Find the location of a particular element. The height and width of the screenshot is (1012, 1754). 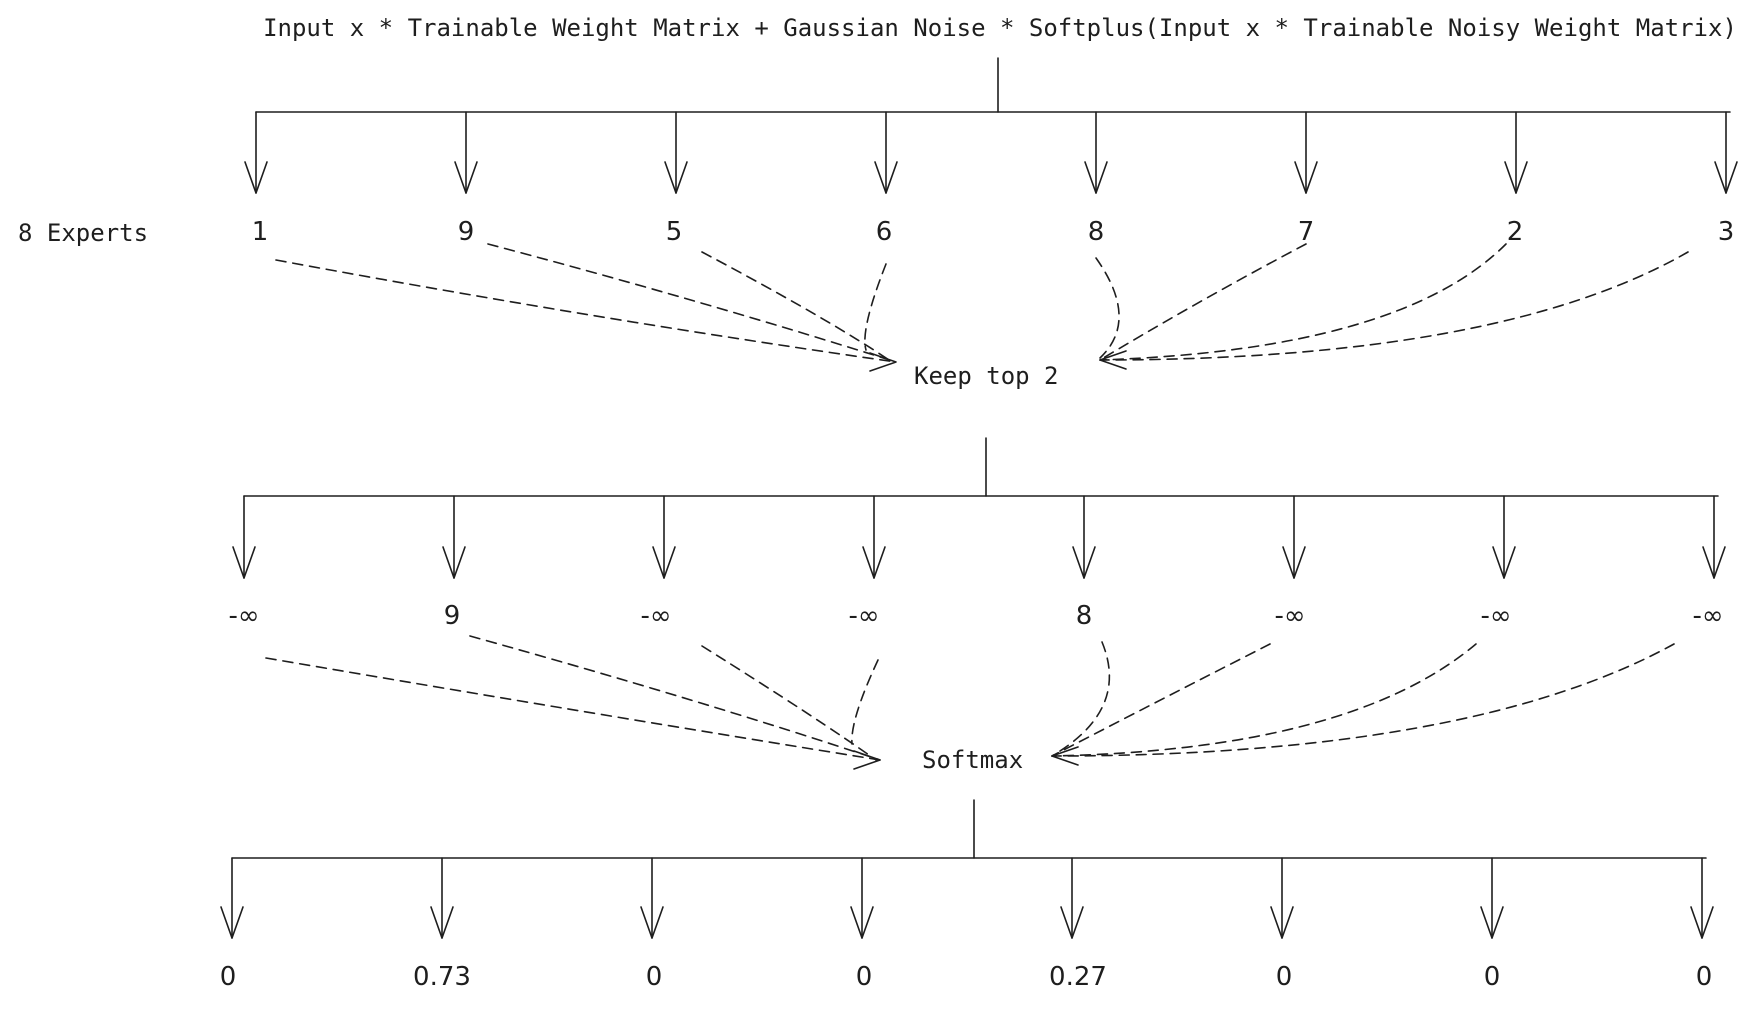

expert-score: 8 is located at coordinates (1096, 232).